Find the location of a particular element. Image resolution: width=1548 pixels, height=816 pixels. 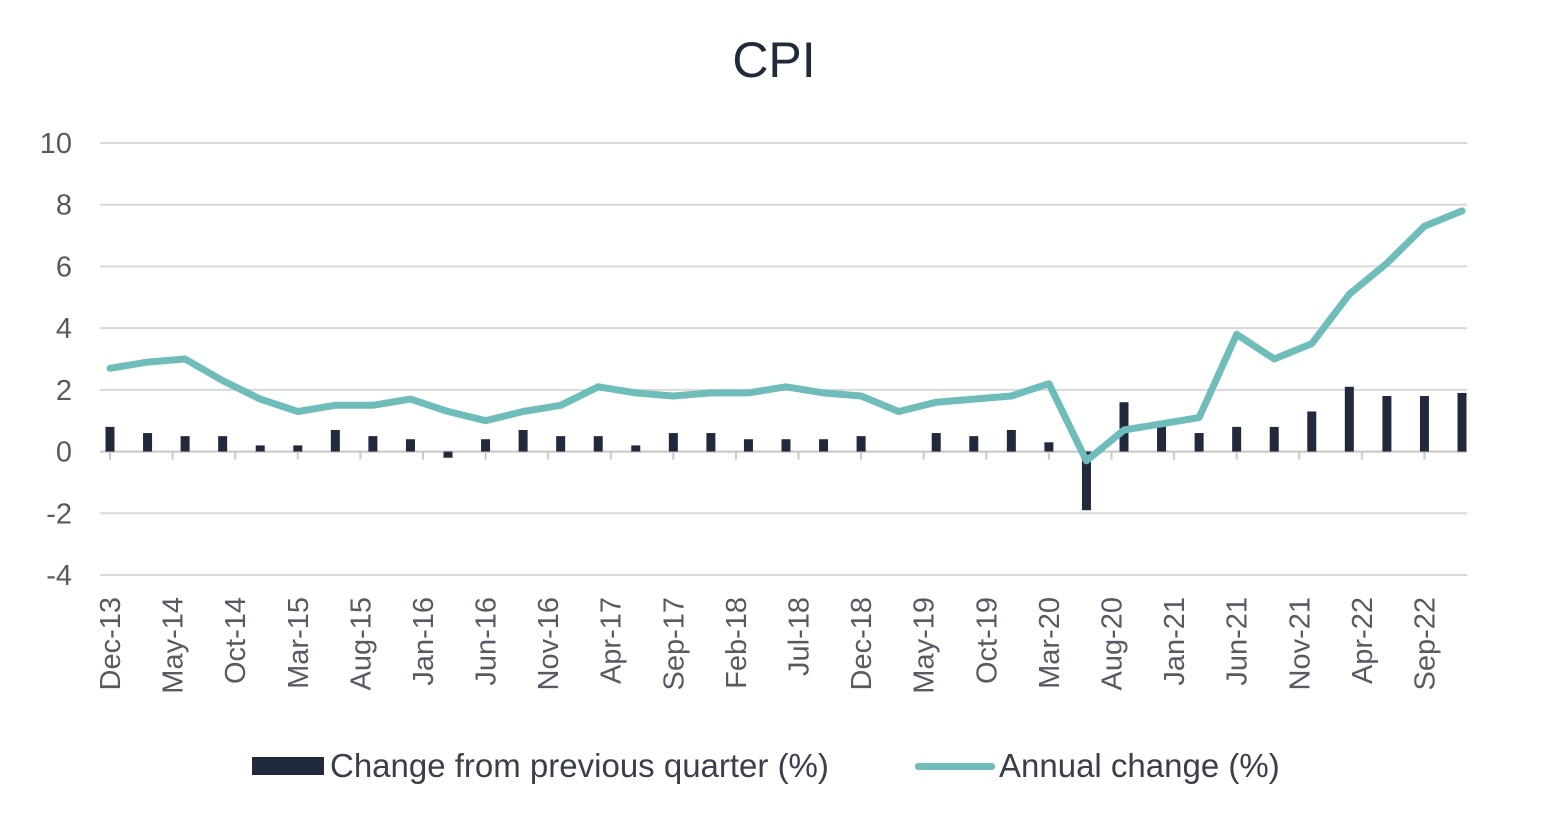

y-tick-label: -2 is located at coordinates (59, 514).